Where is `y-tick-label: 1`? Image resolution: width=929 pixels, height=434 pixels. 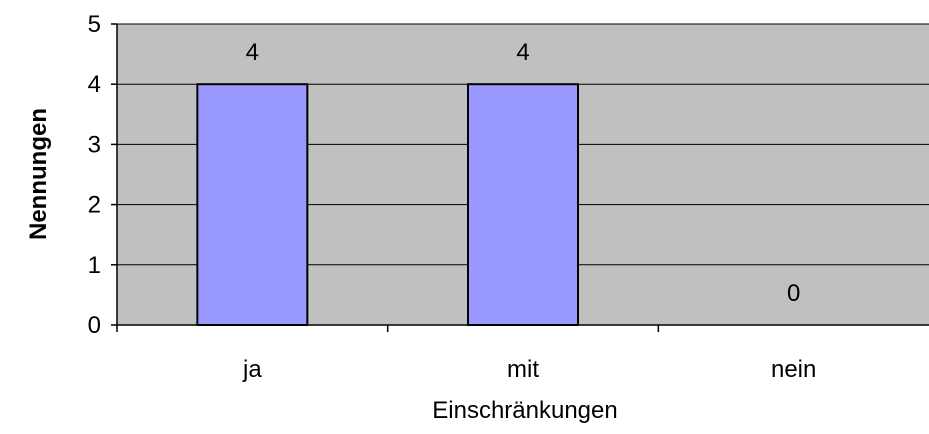
y-tick-label: 1 is located at coordinates (94, 265).